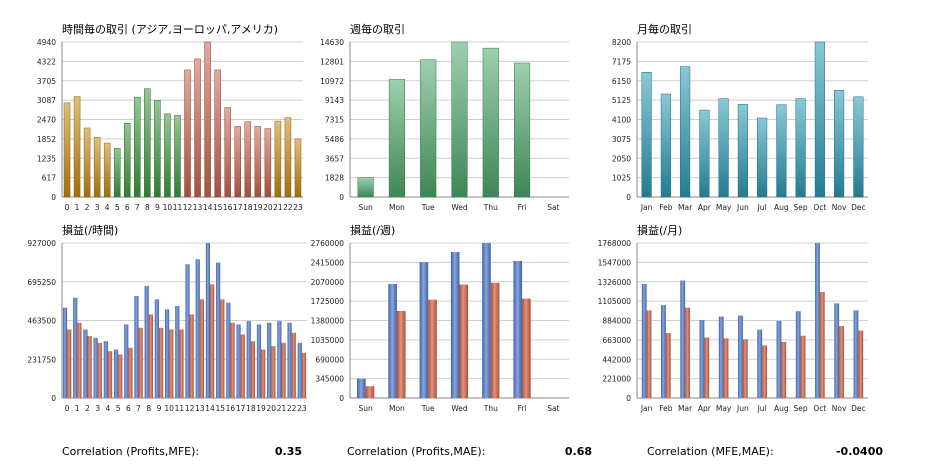  What do you see at coordinates (366, 408) in the screenshot?
I see `x-tick-label: Sun` at bounding box center [366, 408].